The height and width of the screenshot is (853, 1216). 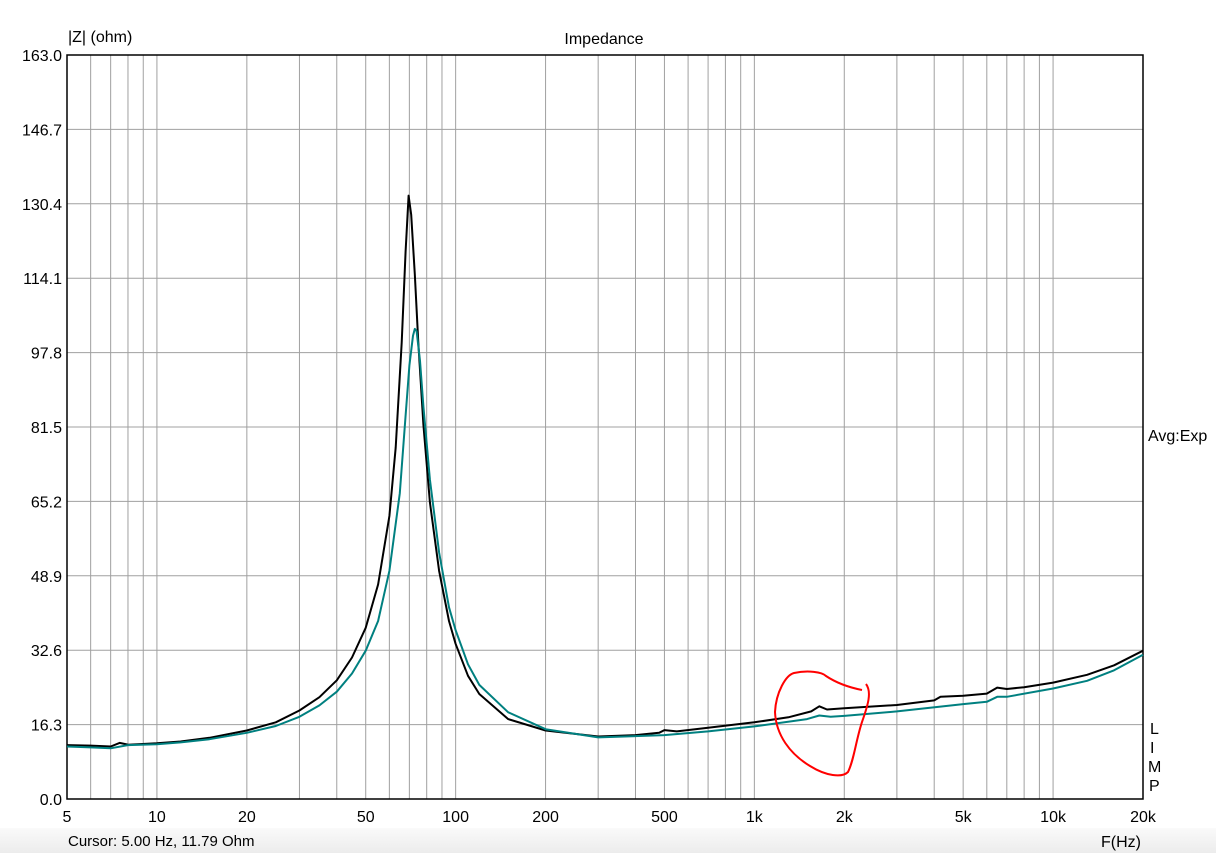 What do you see at coordinates (42, 205) in the screenshot?
I see `y-tick-label: 130.4` at bounding box center [42, 205].